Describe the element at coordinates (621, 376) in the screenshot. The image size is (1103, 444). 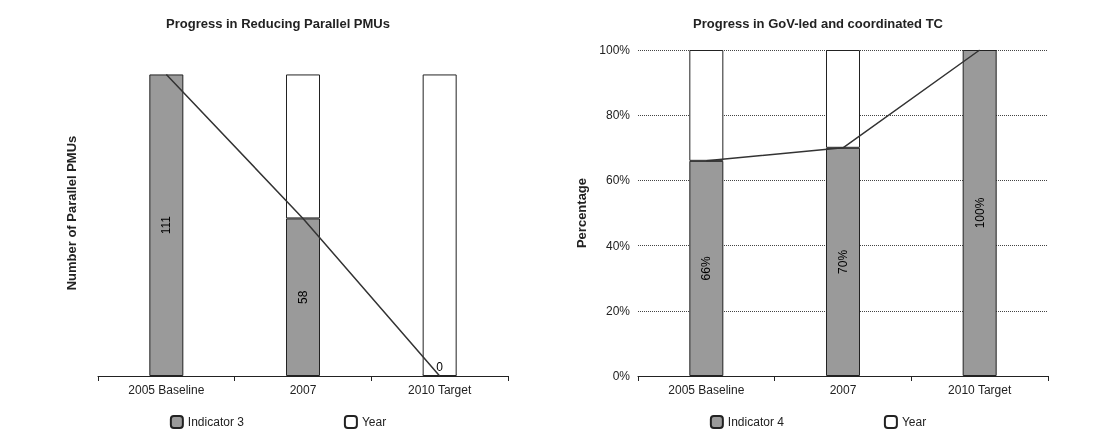
I see `y-tick-label: 0%` at that location.